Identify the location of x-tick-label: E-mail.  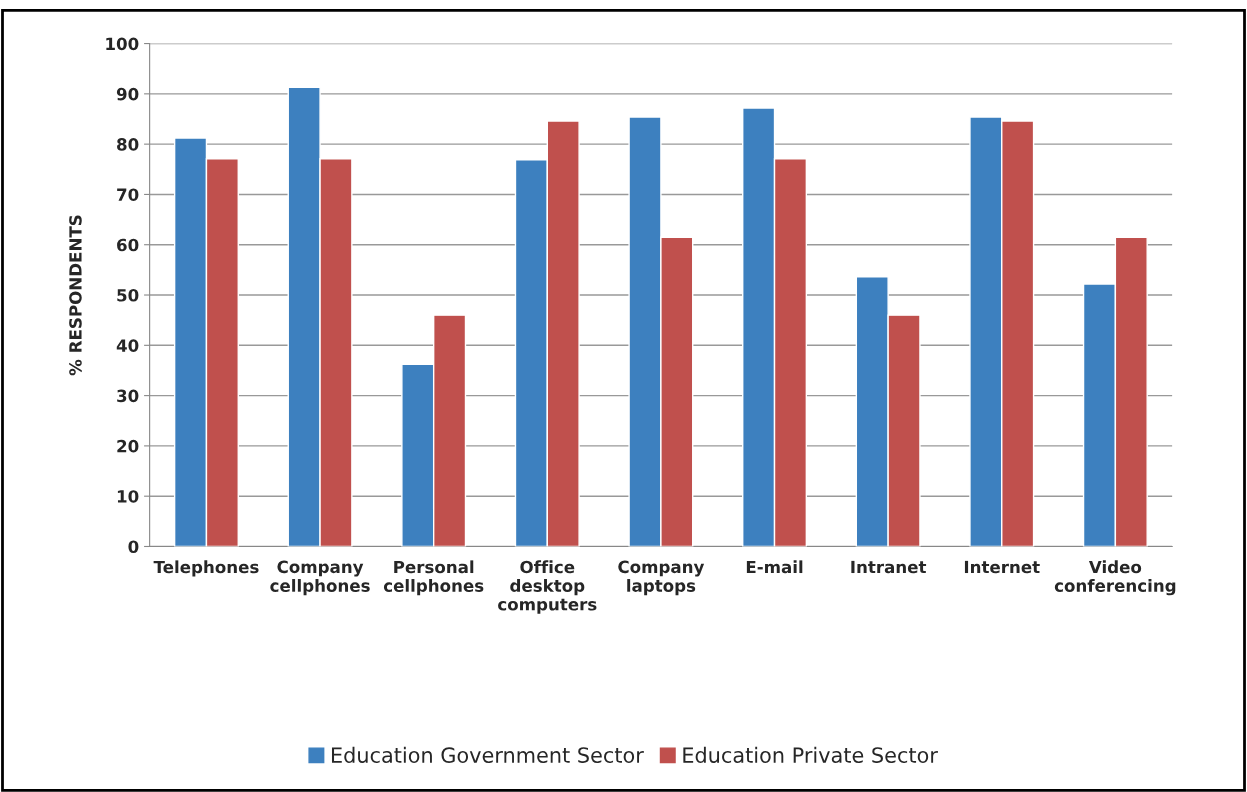
(774, 567).